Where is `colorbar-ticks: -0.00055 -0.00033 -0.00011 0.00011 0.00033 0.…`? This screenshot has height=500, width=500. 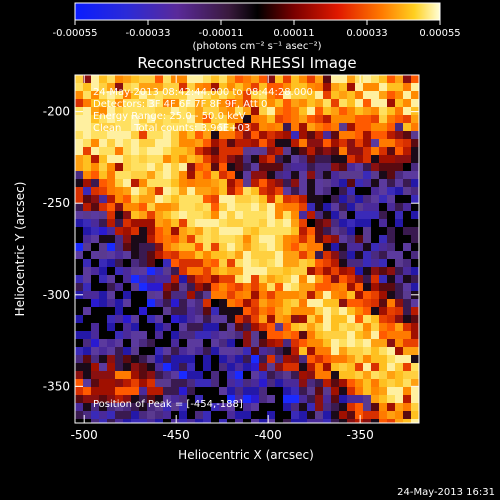 colorbar-ticks: -0.00055 -0.00033 -0.00011 0.00011 0.00033 0.… is located at coordinates (257, 29).